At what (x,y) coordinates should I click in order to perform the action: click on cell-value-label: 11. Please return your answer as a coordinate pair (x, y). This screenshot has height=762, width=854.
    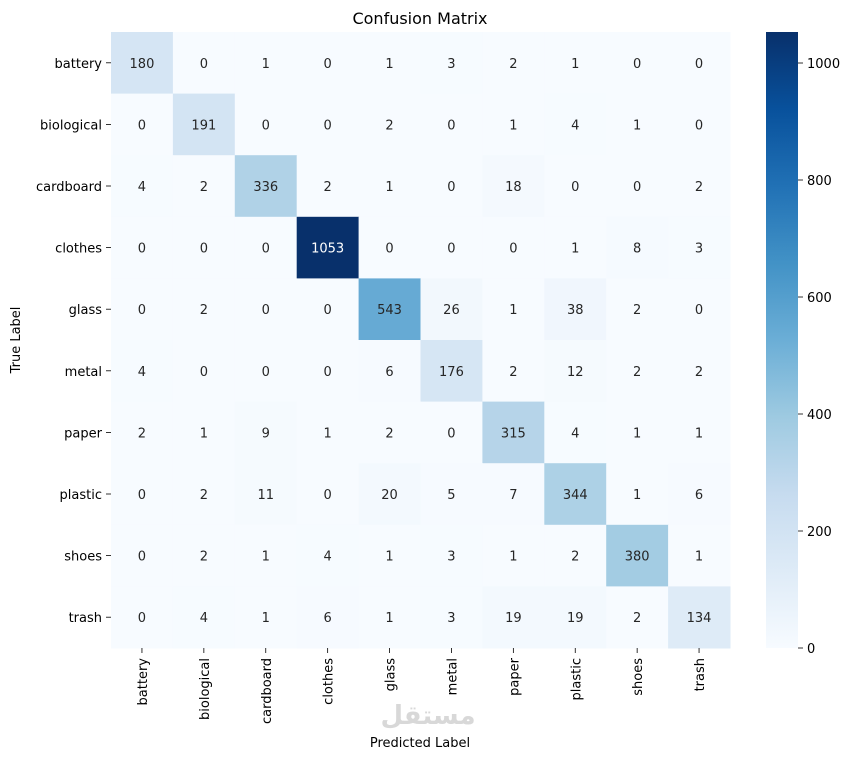
    Looking at the image, I should click on (265, 495).